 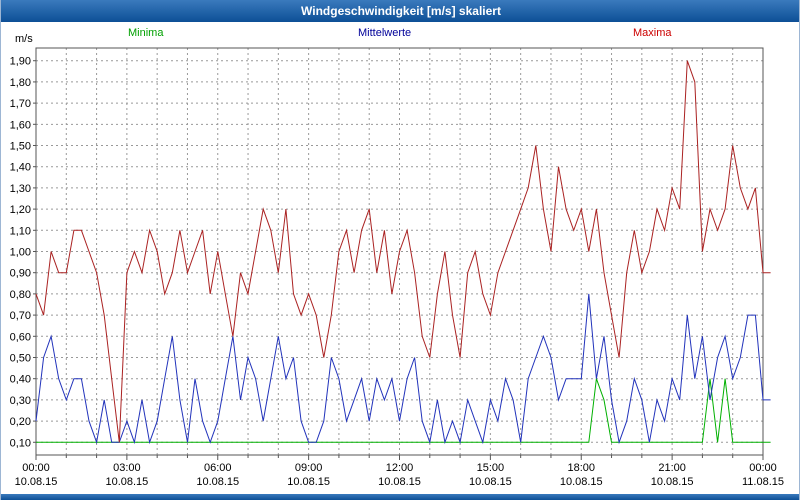 I want to click on window-title: Windgeschwindigkeit [m/s] skaliert, so click(x=401, y=11).